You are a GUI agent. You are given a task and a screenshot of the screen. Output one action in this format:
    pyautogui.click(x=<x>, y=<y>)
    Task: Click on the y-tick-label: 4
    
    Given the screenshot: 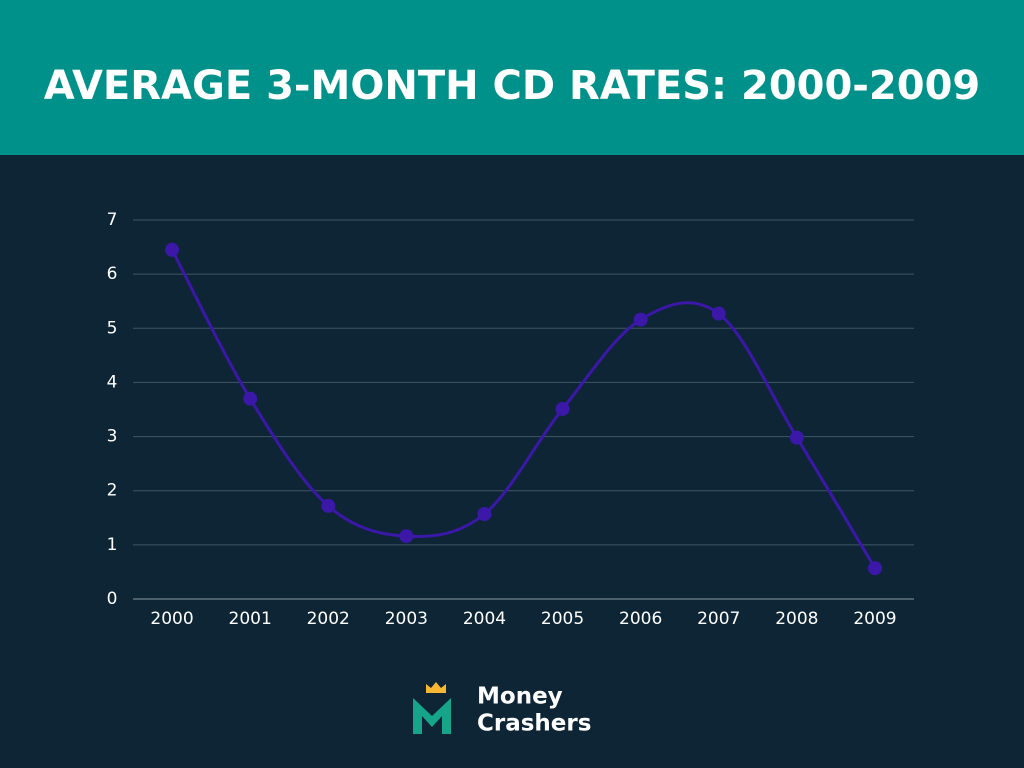 What is the action you would take?
    pyautogui.click(x=112, y=382)
    